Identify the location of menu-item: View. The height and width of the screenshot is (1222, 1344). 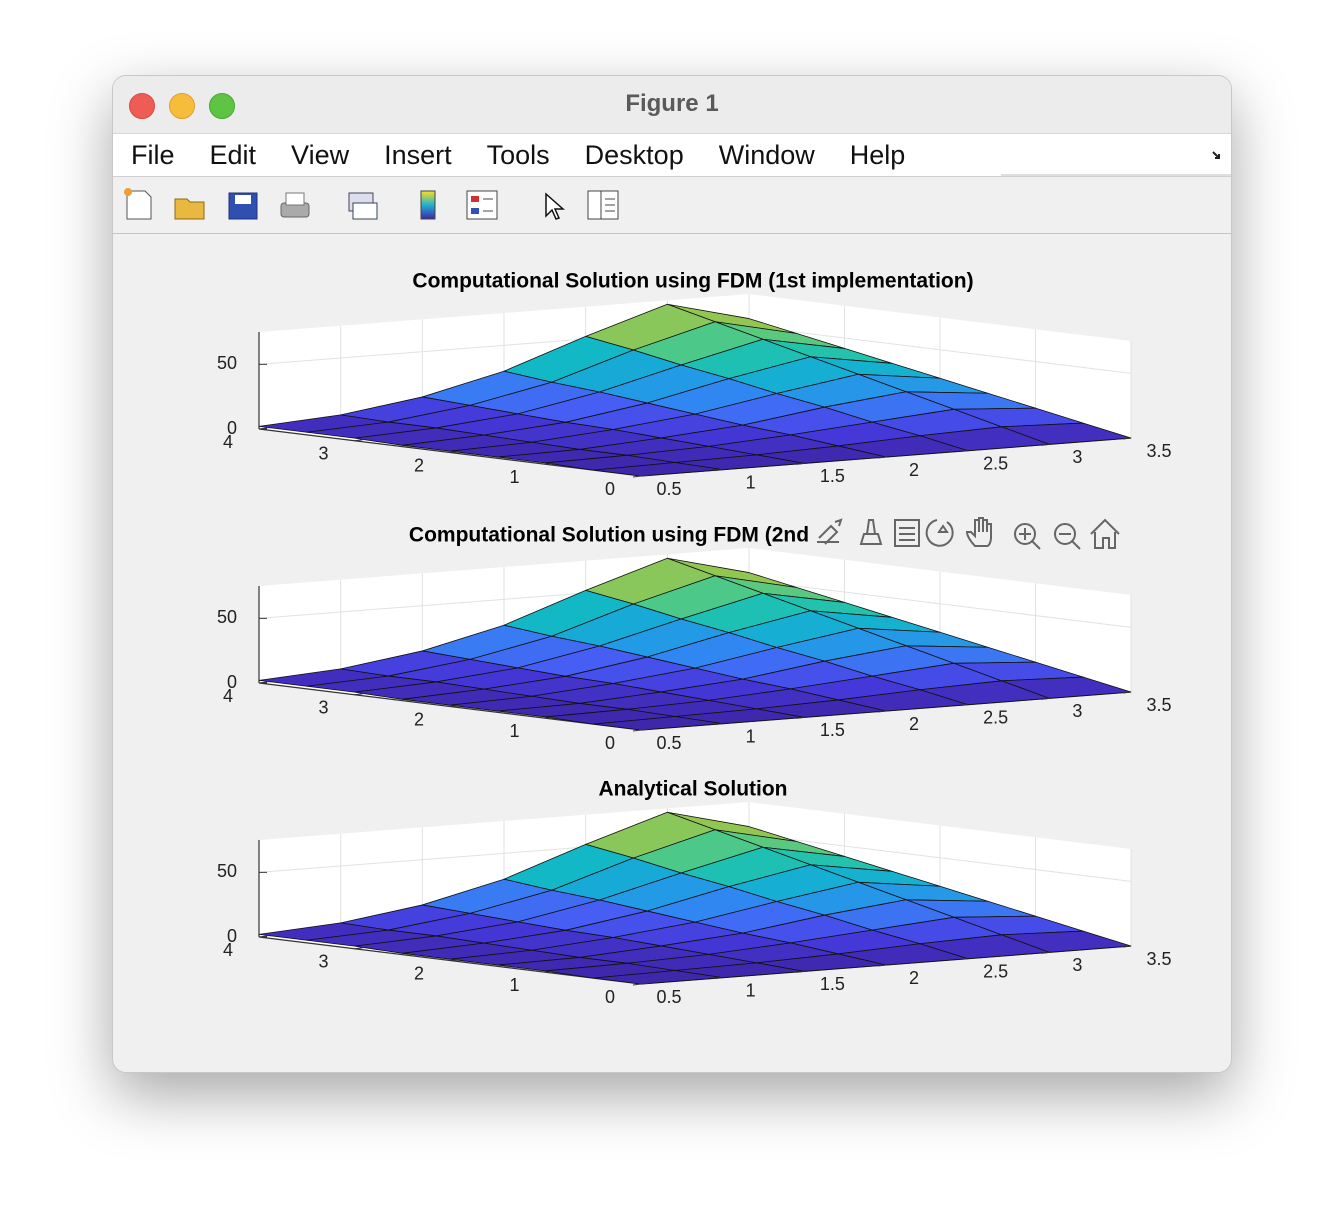
(320, 154).